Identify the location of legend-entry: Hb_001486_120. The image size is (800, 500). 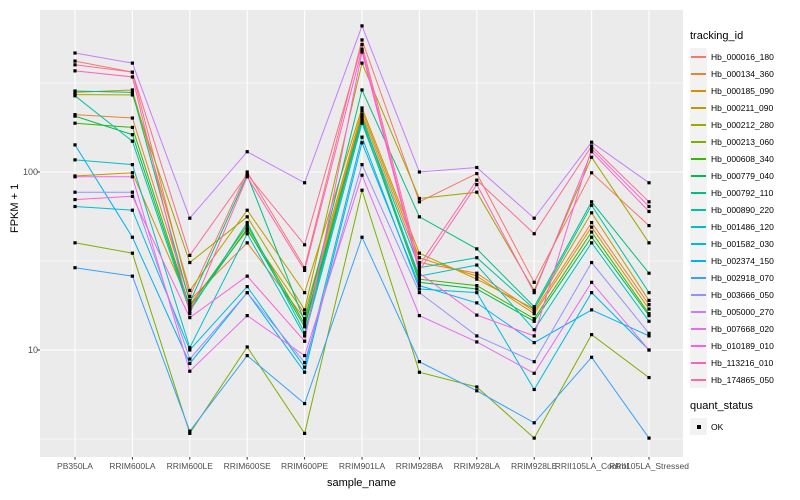
(744, 226).